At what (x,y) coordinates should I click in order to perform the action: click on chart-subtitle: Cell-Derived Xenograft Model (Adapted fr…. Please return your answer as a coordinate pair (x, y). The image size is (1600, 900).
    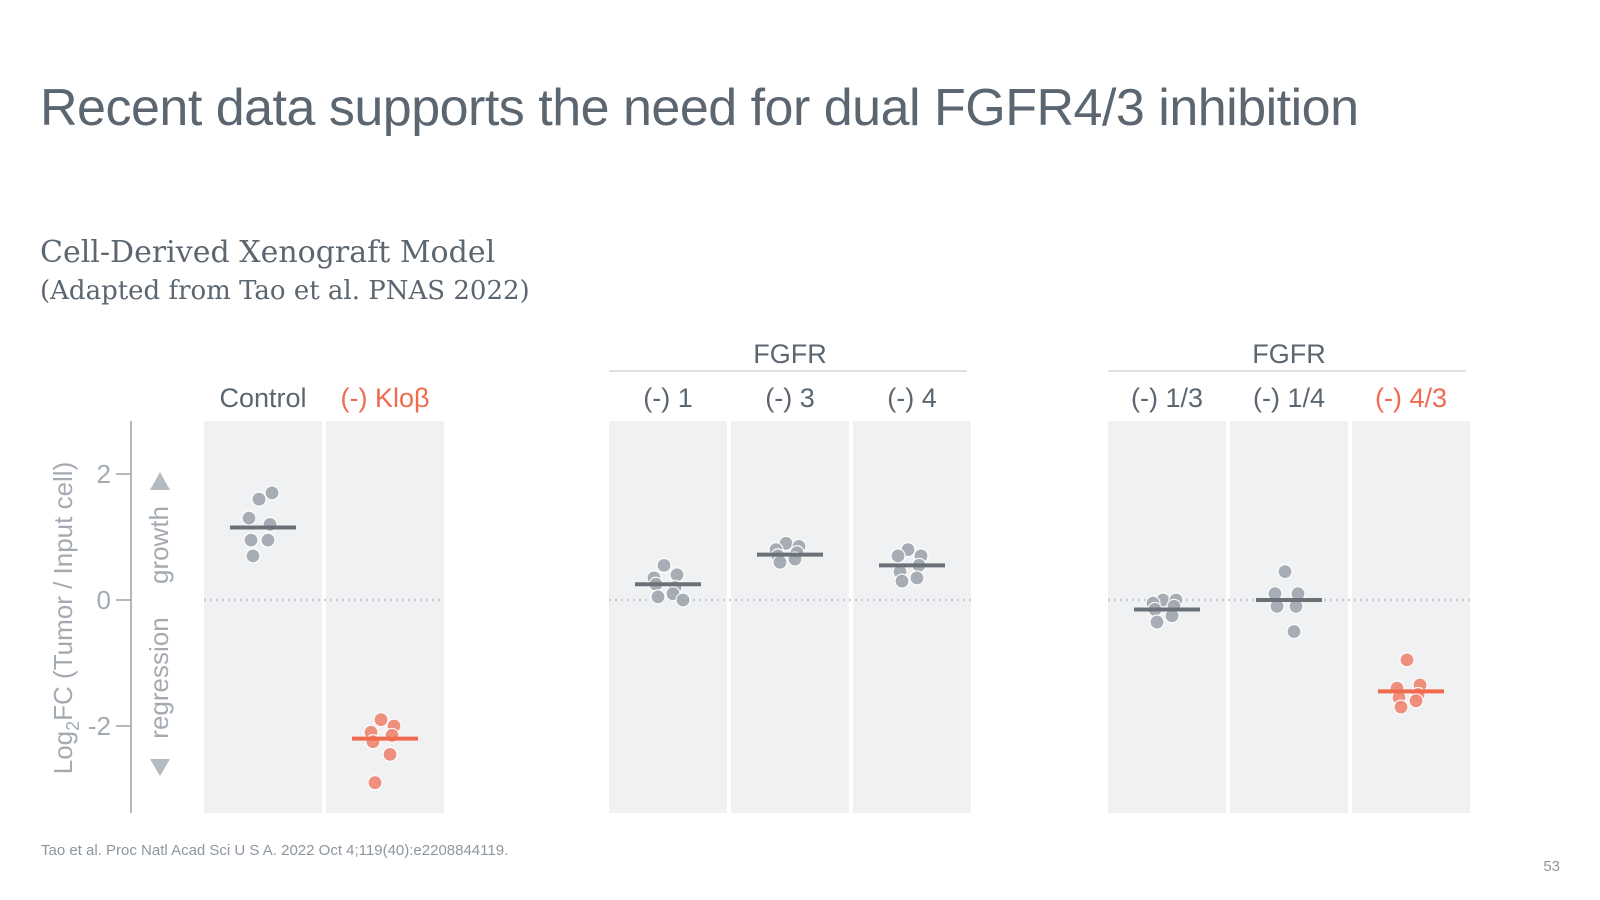
    Looking at the image, I should click on (285, 272).